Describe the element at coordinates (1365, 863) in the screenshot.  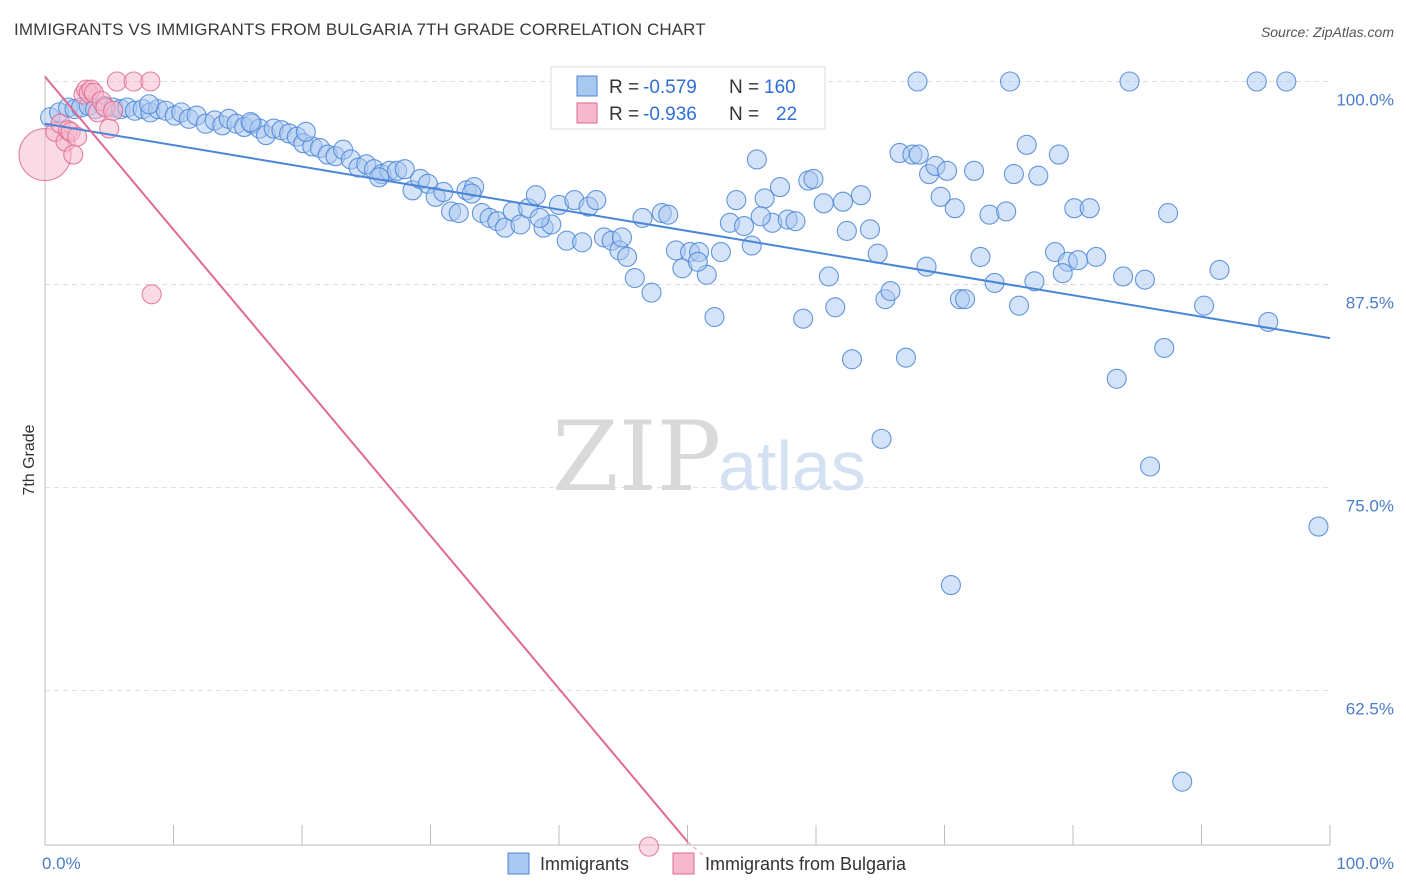
I see `x-tick-label-right: 100.0%` at that location.